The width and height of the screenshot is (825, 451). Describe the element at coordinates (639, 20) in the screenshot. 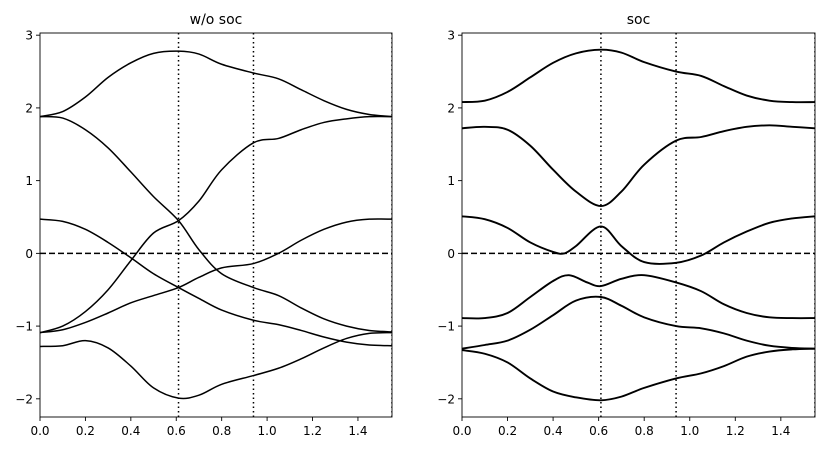

I see `chart-title: soc` at that location.